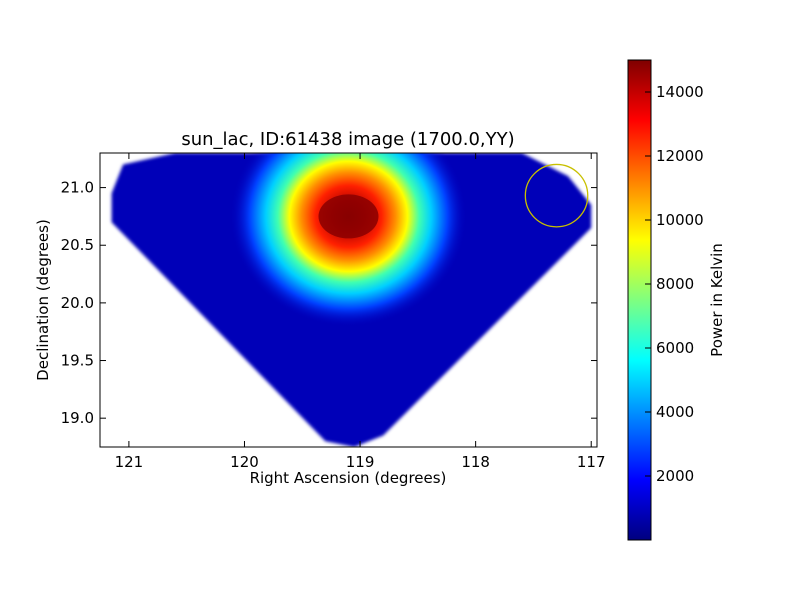 This screenshot has width=800, height=604. What do you see at coordinates (77, 188) in the screenshot?
I see `y-tick-label: 21.0` at bounding box center [77, 188].